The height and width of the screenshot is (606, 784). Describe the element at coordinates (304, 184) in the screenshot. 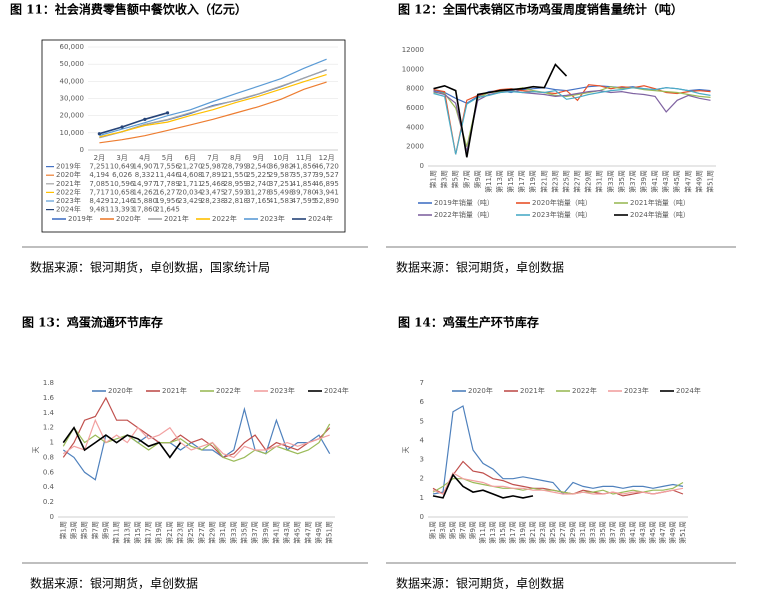

I see `table-cell: 41,854` at that location.